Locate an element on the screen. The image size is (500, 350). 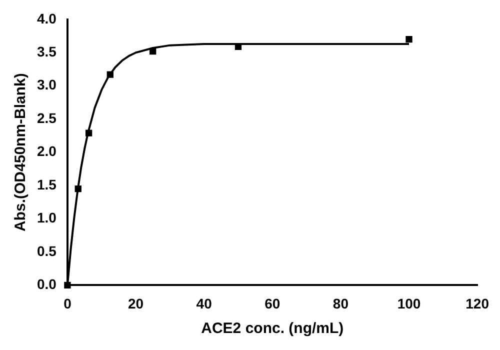
y-tick-label: 0.0 is located at coordinates (46, 284).